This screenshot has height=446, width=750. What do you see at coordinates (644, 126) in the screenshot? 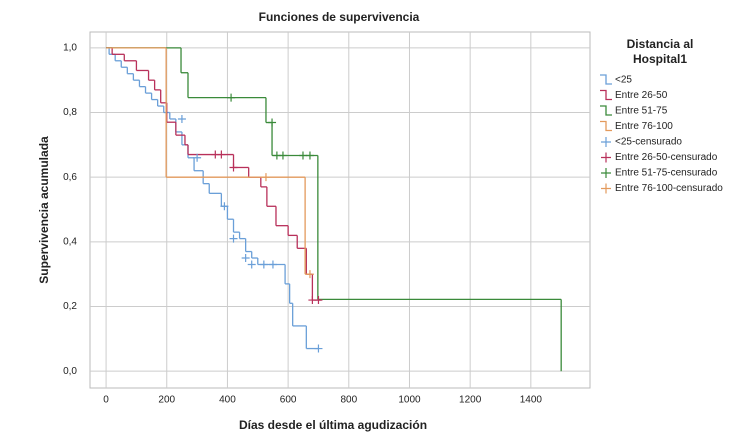
I see `legend-label: Entre 76-100` at bounding box center [644, 126].